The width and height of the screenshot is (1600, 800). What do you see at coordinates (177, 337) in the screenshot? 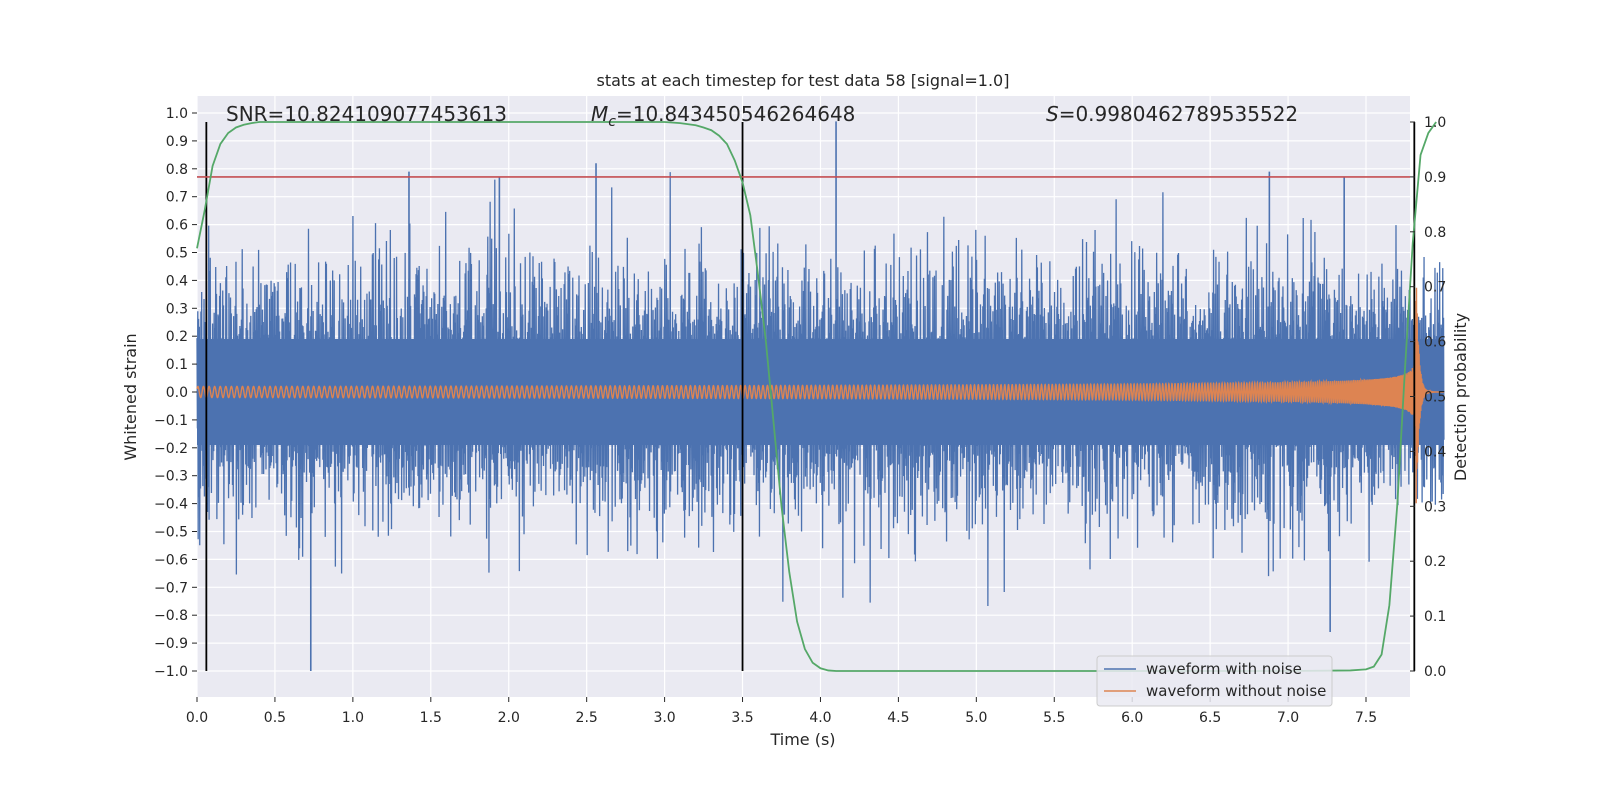
I see `y-tick-label: 0.2` at bounding box center [177, 337].